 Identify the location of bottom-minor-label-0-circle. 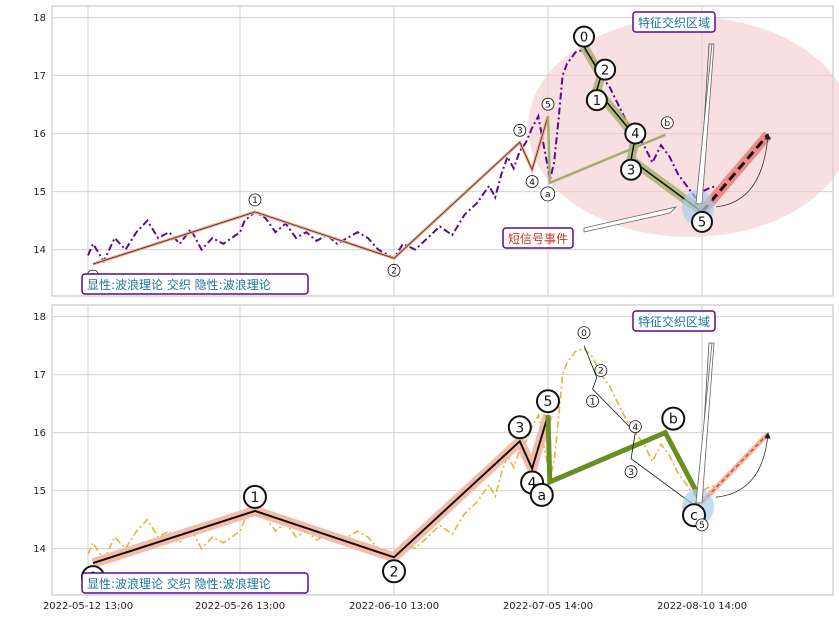
(584, 333).